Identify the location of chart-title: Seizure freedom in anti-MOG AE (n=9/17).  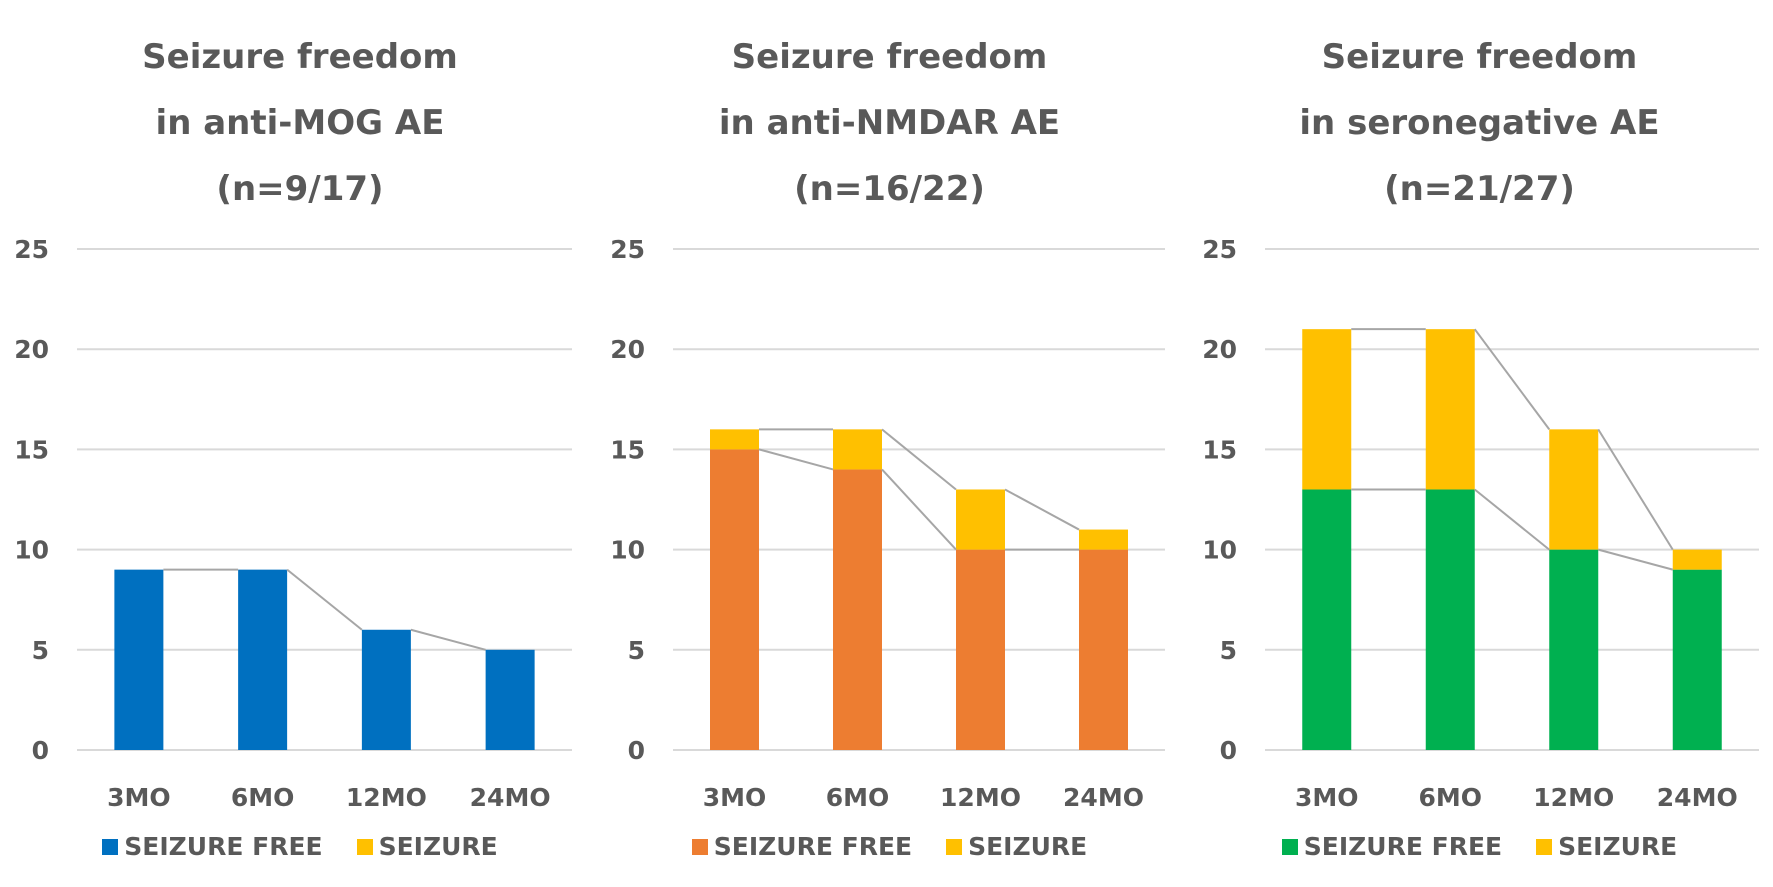
(300, 123).